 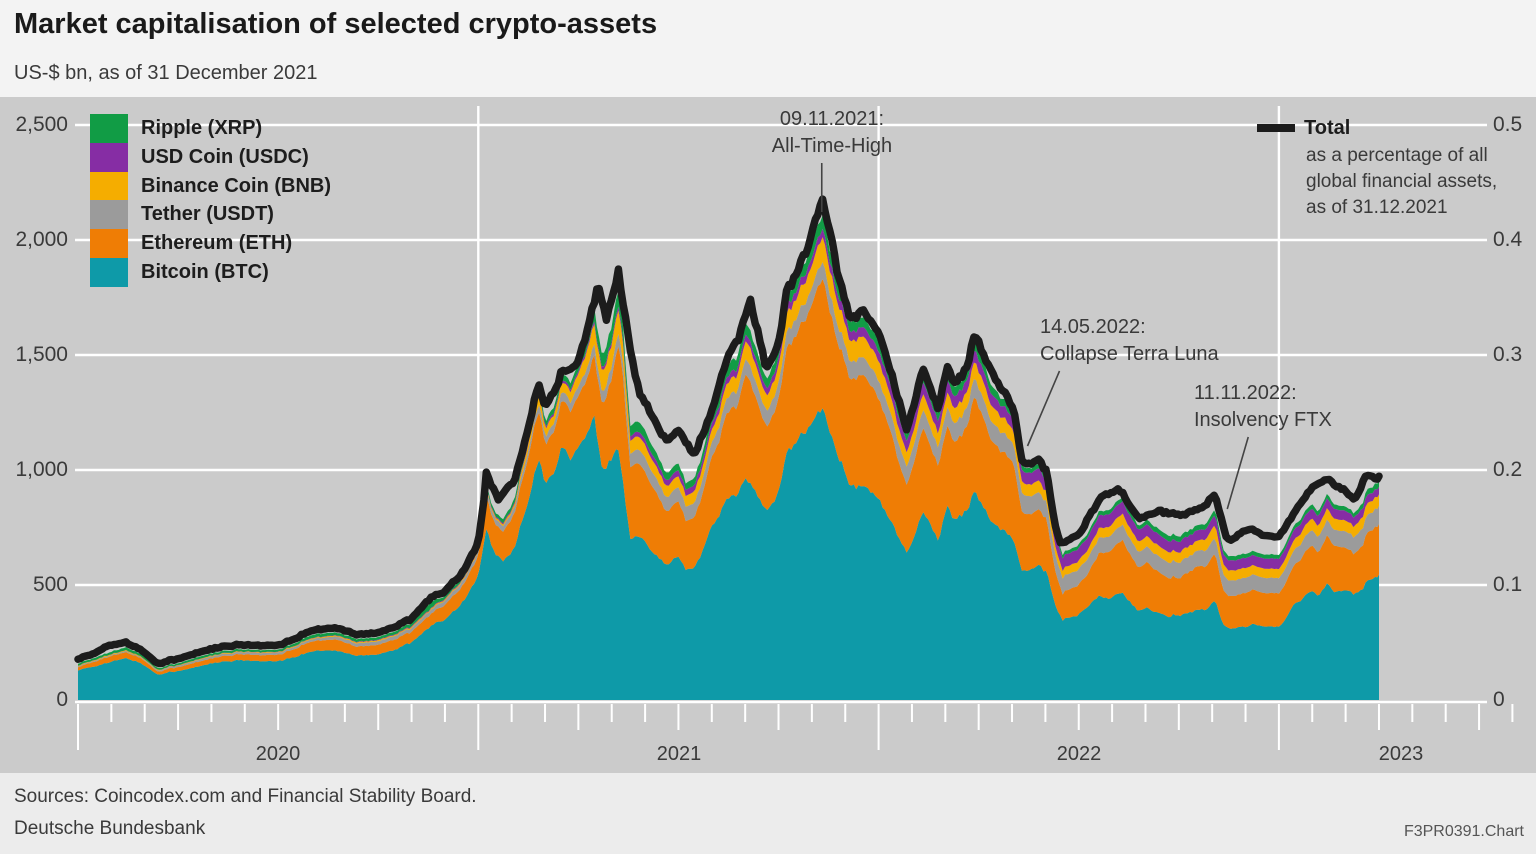 I want to click on y-right-tick-label: 0.1, so click(x=1508, y=584).